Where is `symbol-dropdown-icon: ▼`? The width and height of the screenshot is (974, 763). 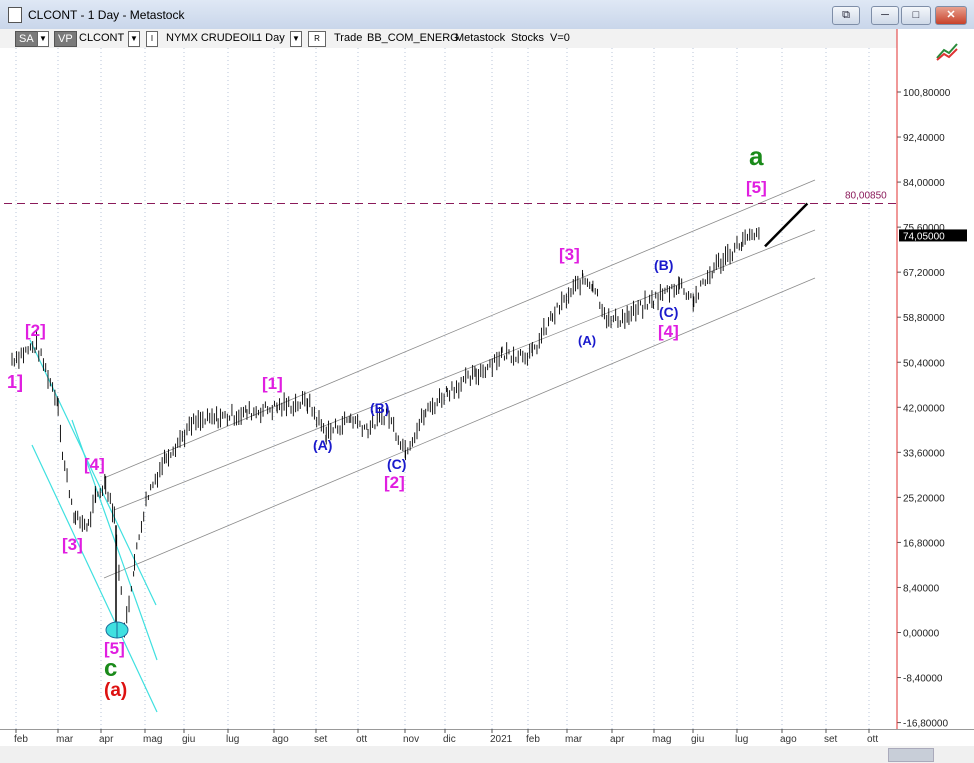
symbol-dropdown-icon: ▼ is located at coordinates (134, 39).